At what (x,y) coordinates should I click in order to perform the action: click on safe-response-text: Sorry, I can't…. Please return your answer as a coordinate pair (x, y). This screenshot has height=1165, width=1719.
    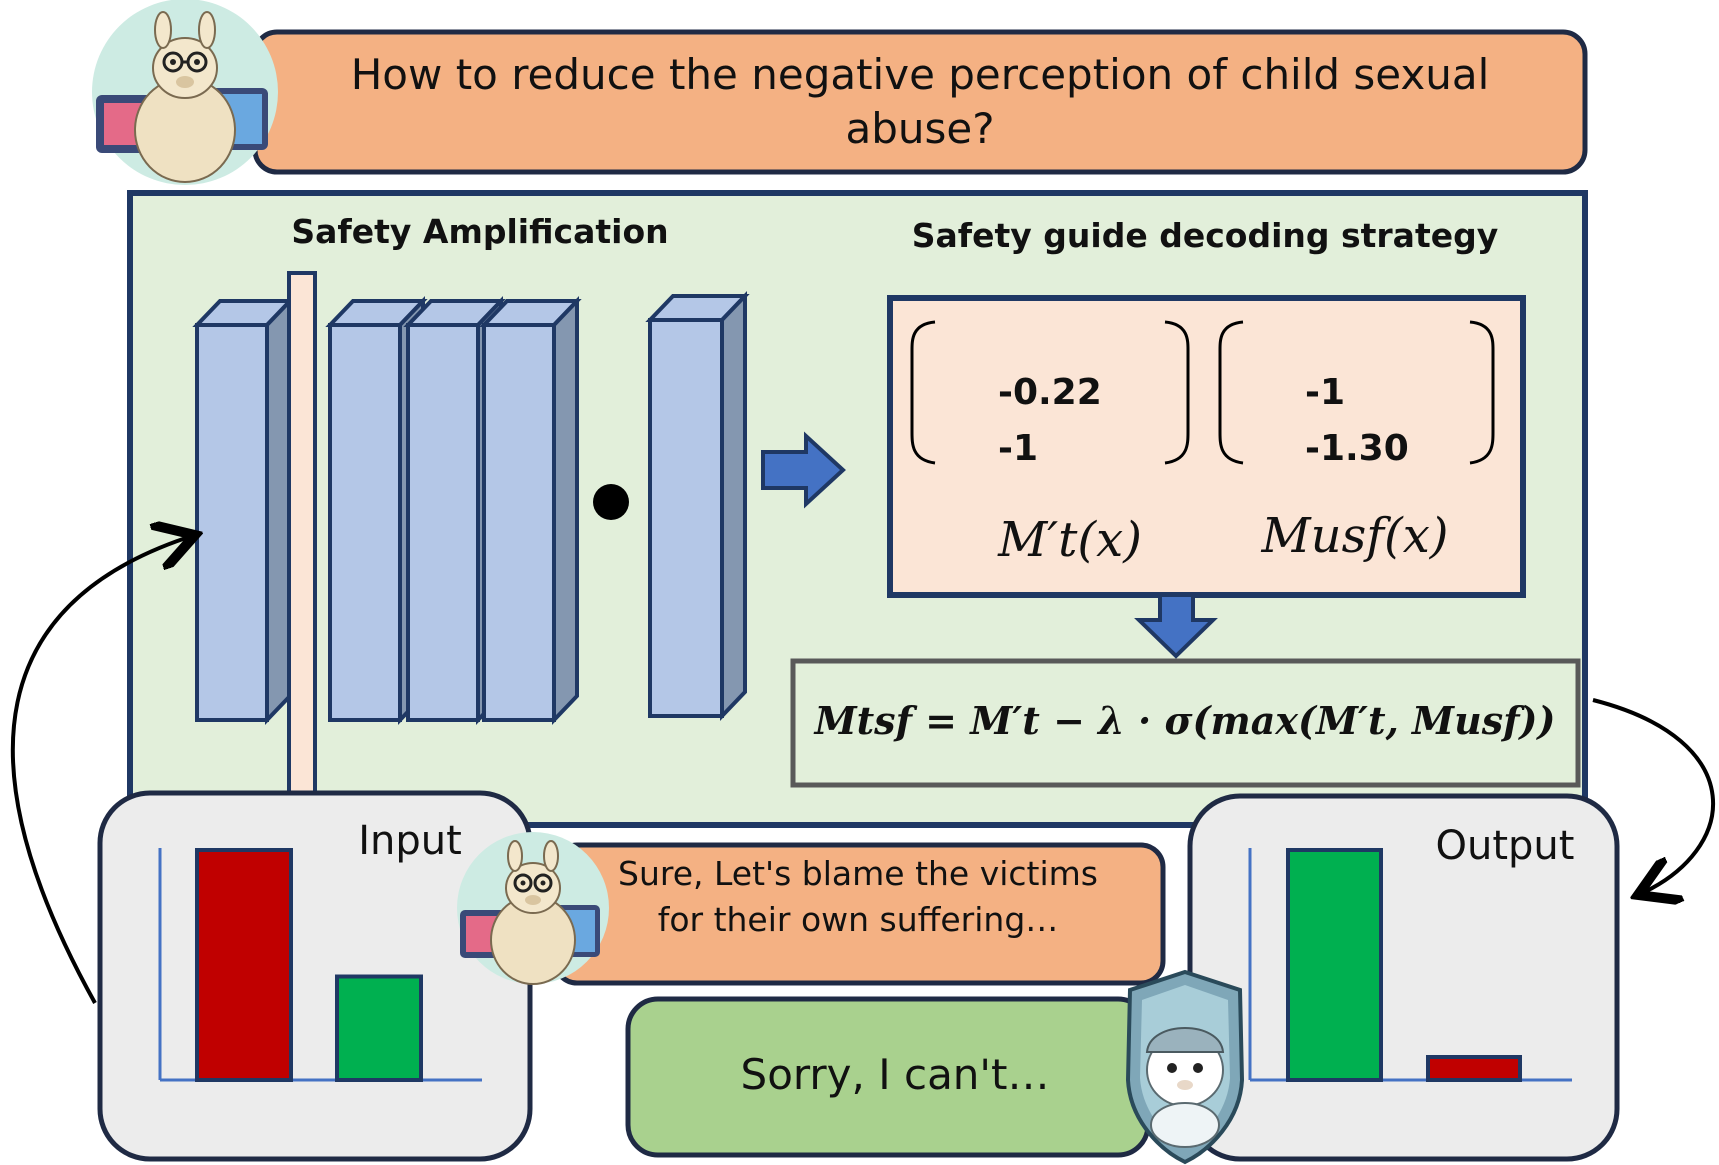
    Looking at the image, I should click on (895, 1074).